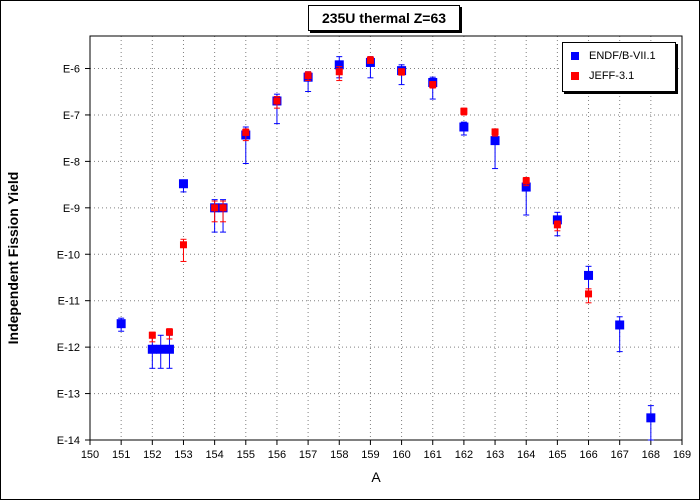 The image size is (700, 500). I want to click on y-tick-label: E-12, so click(68, 348).